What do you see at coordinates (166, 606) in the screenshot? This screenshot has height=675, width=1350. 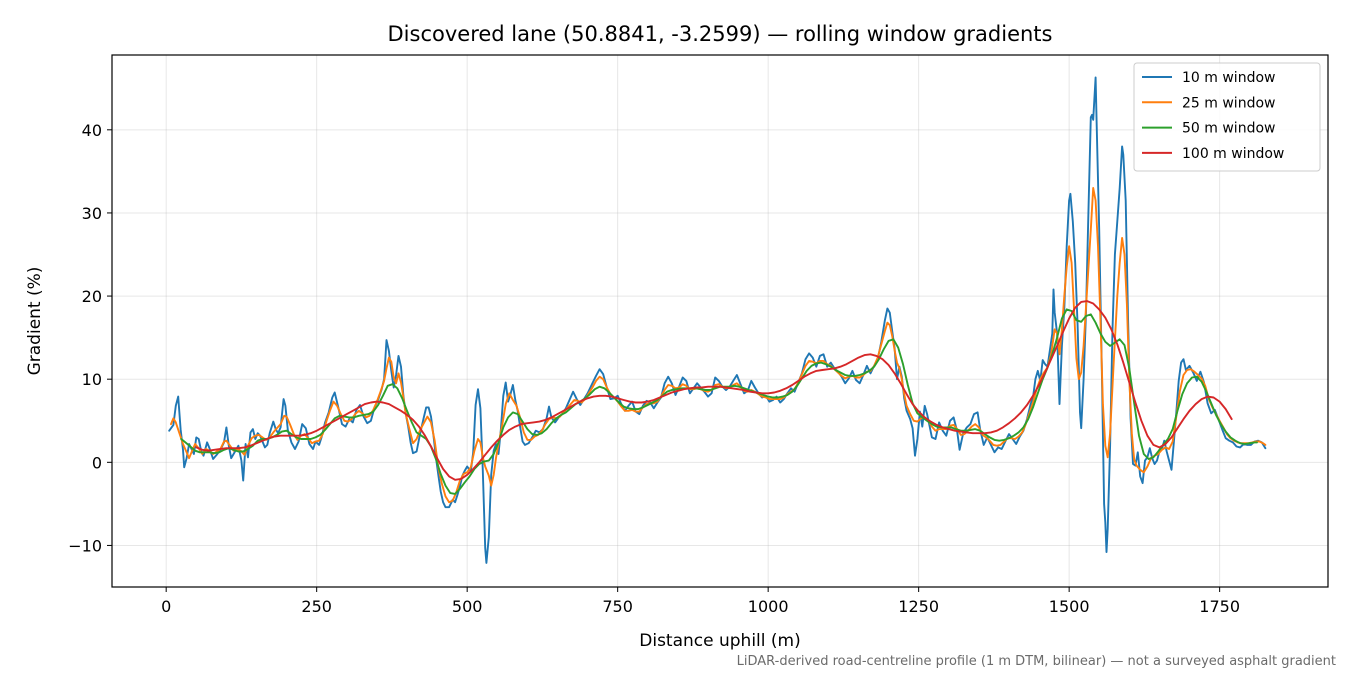 I see `x-tick-label: 0` at bounding box center [166, 606].